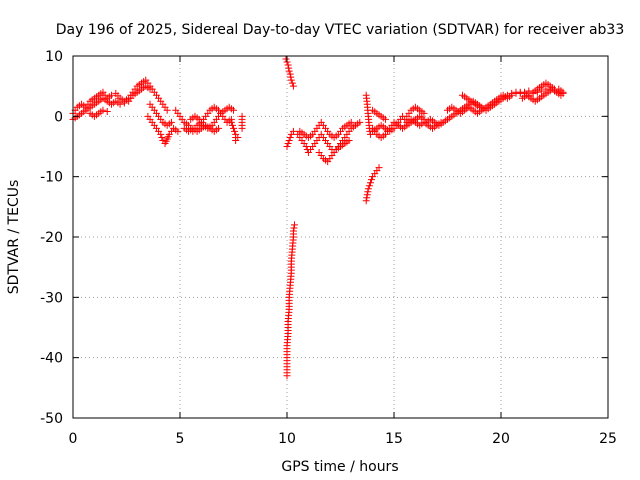  What do you see at coordinates (501, 439) in the screenshot?
I see `x-tick-label: 20` at bounding box center [501, 439].